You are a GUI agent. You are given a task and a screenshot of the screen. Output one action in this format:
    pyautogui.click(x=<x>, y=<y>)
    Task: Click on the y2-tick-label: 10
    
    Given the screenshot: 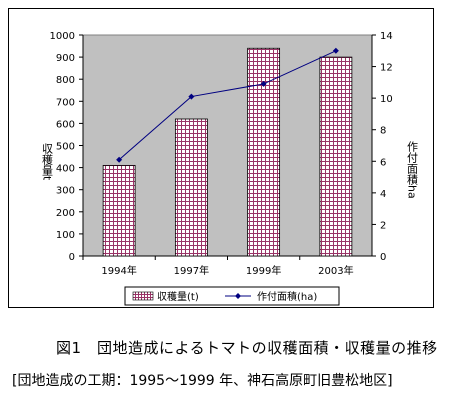 What is the action you would take?
    pyautogui.click(x=386, y=99)
    